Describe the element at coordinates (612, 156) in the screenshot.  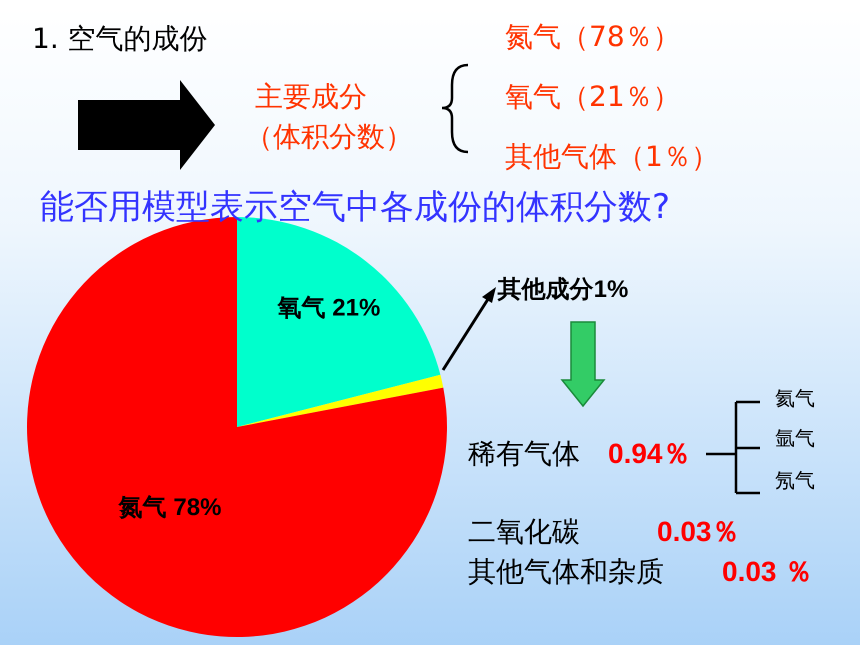
I see `text: 其他气体（1％）` at that location.